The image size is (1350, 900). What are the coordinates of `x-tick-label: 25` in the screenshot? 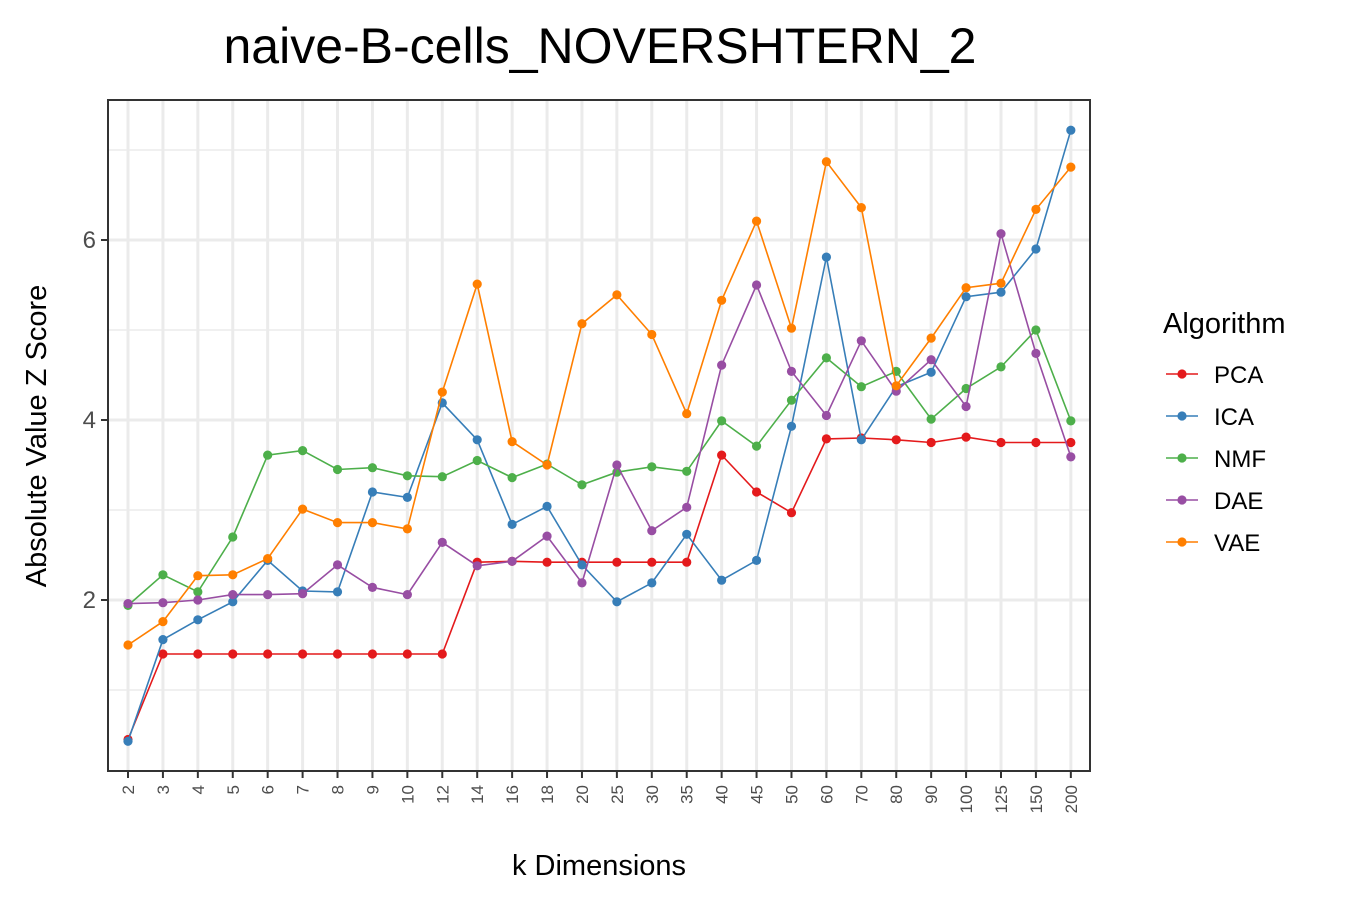 It's located at (617, 794).